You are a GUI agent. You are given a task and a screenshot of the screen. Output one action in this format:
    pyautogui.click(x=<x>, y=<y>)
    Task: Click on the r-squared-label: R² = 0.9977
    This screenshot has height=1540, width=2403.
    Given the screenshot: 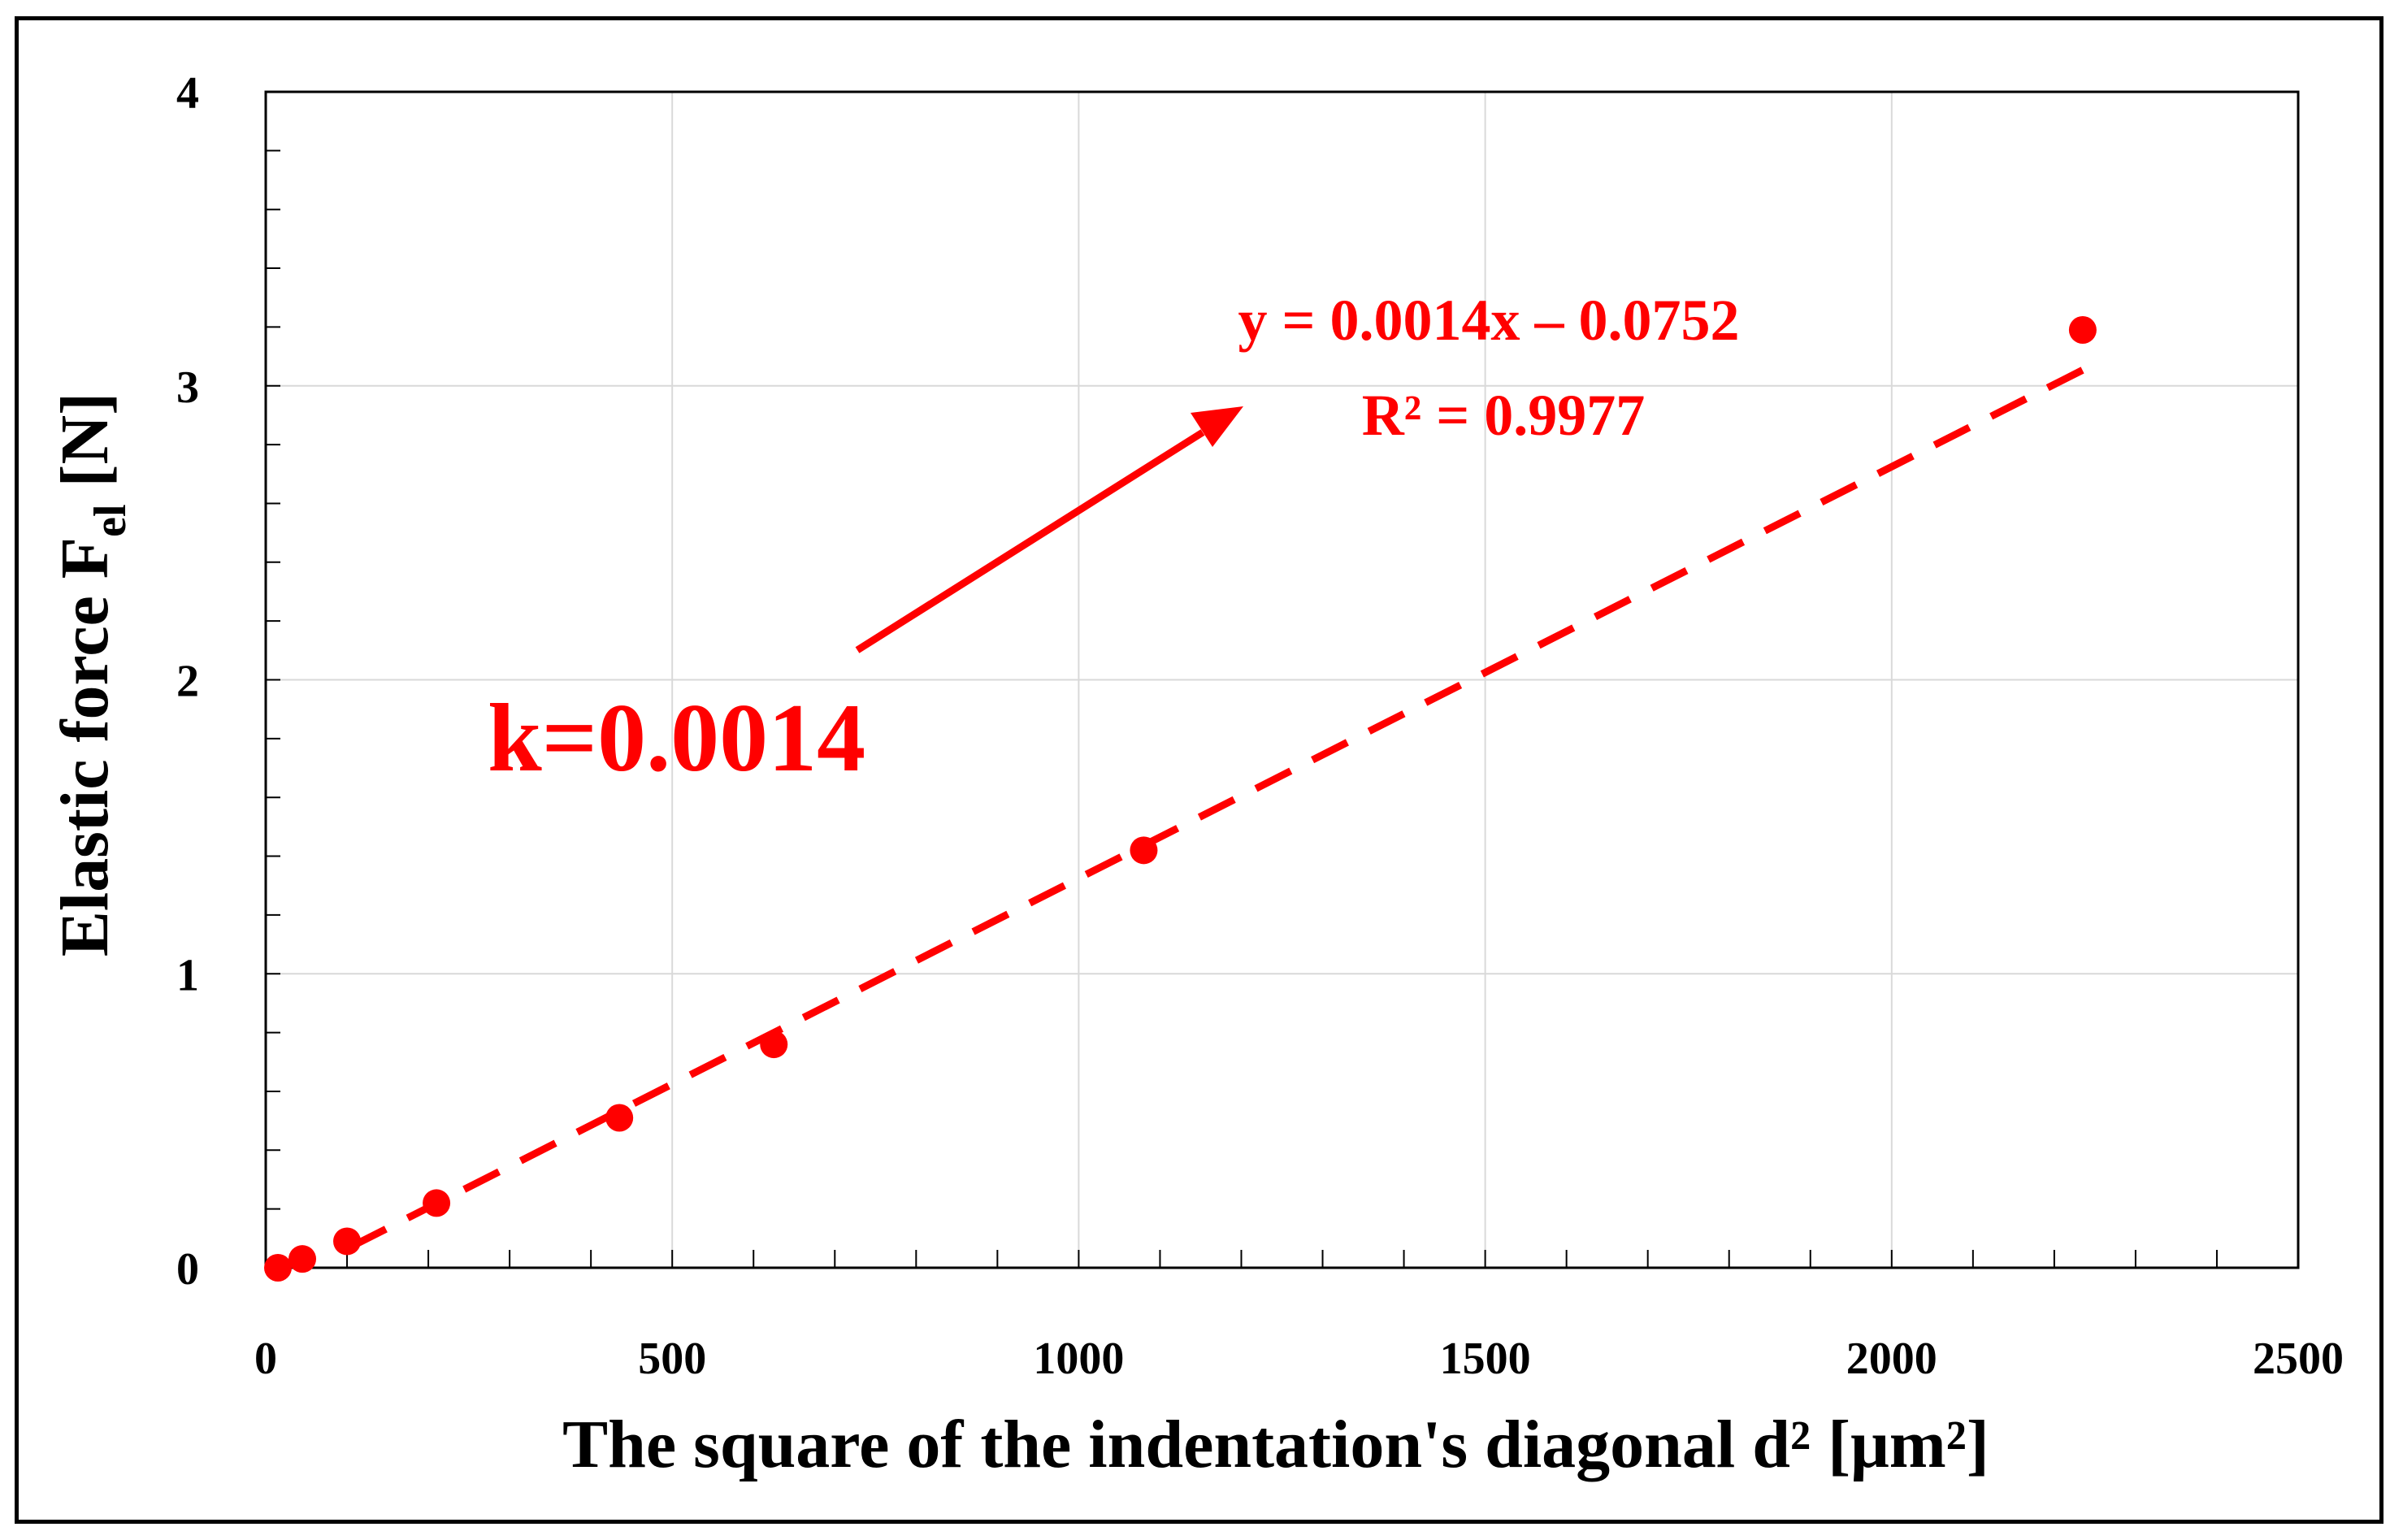 What is the action you would take?
    pyautogui.click(x=1504, y=416)
    